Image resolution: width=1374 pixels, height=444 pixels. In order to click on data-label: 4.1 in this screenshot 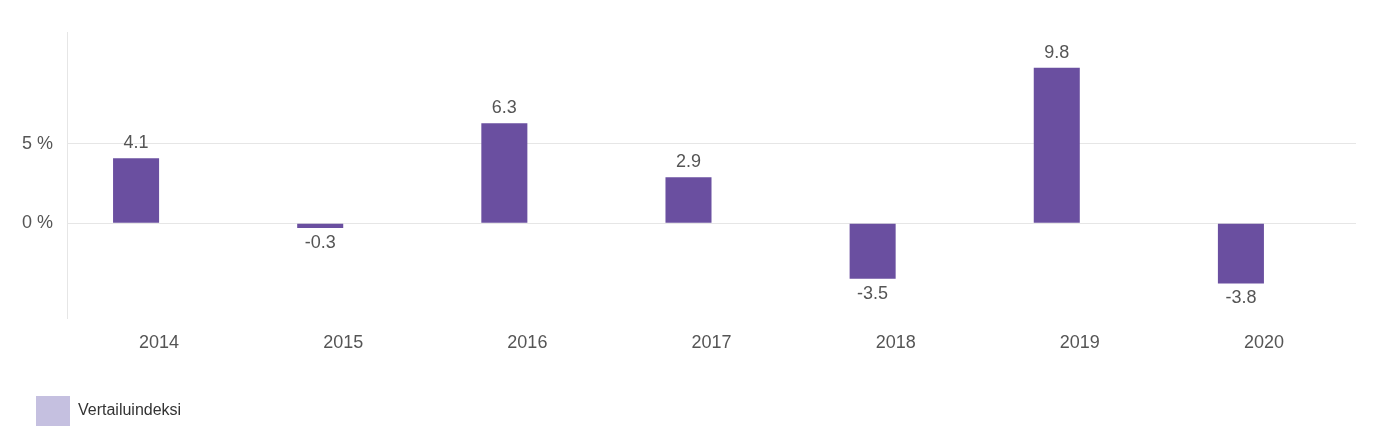, I will do `click(136, 142)`.